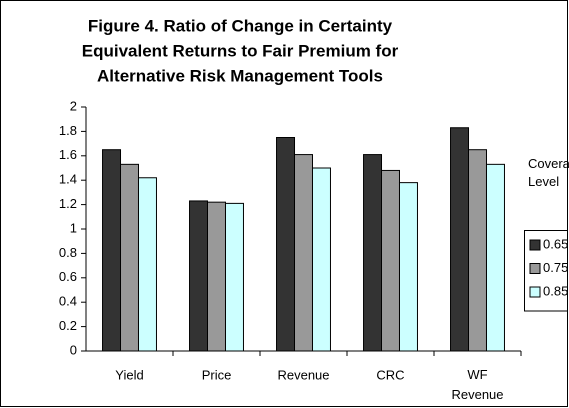 The image size is (569, 408). What do you see at coordinates (555, 290) in the screenshot?
I see `legend-label: 0.85` at bounding box center [555, 290].